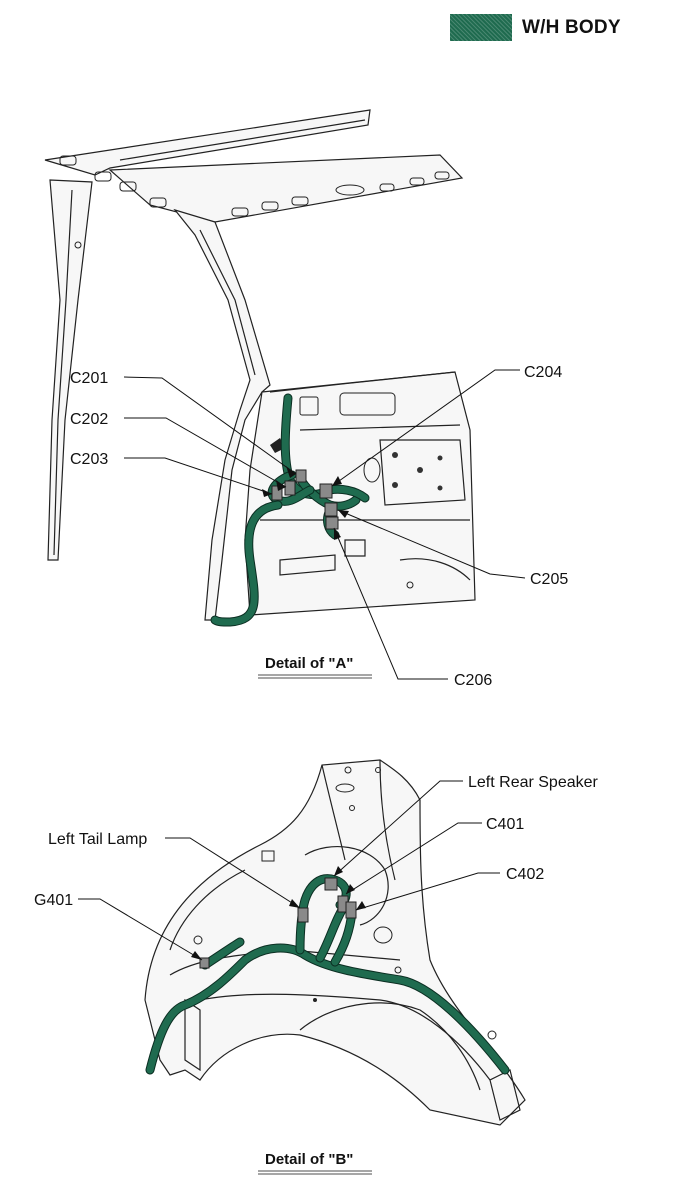 Image resolution: width=700 pixels, height=1188 pixels. I want to click on connector-c201, so click(301, 476).